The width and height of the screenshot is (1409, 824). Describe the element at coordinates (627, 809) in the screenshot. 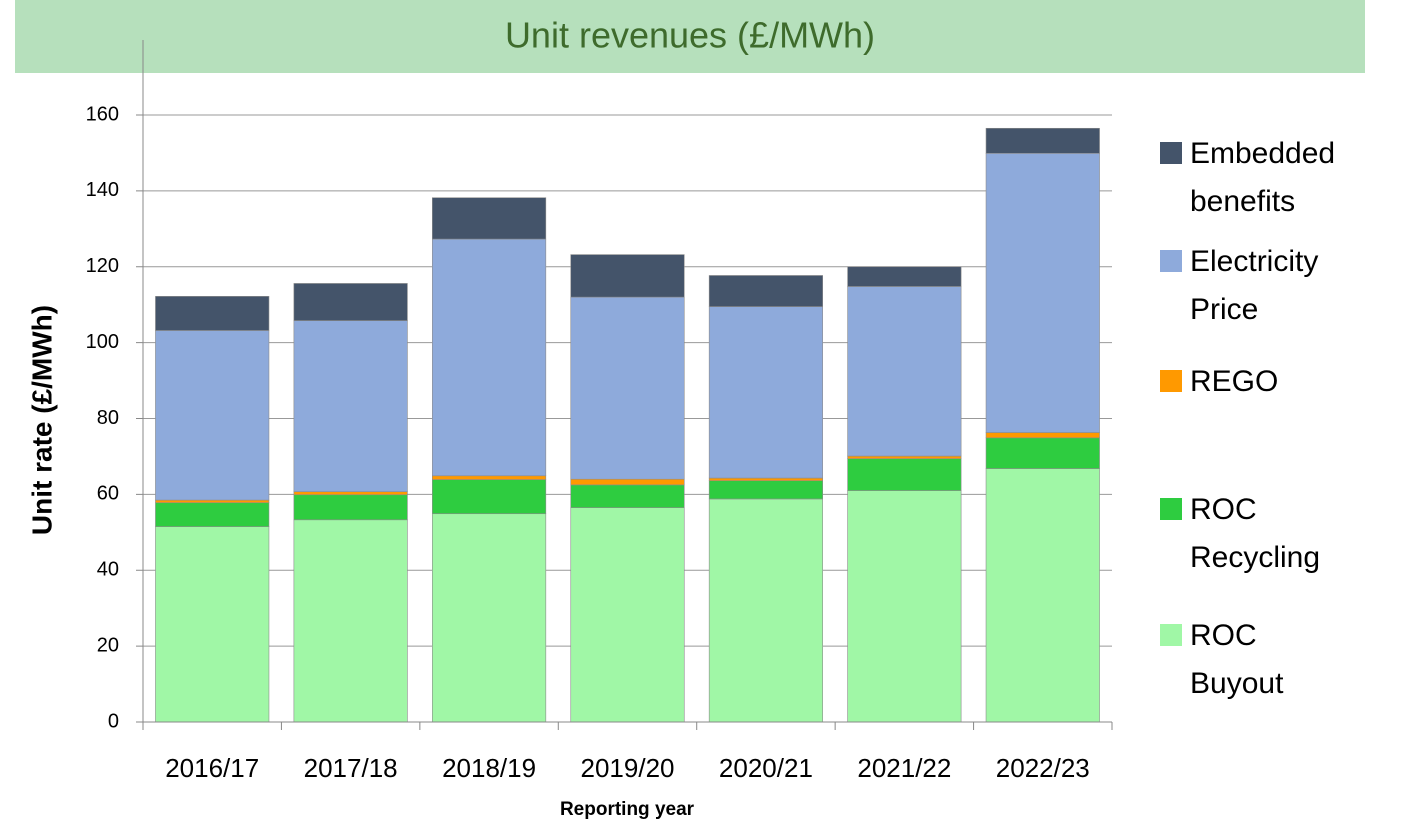

I see `x-axis-title: Reporting year` at that location.